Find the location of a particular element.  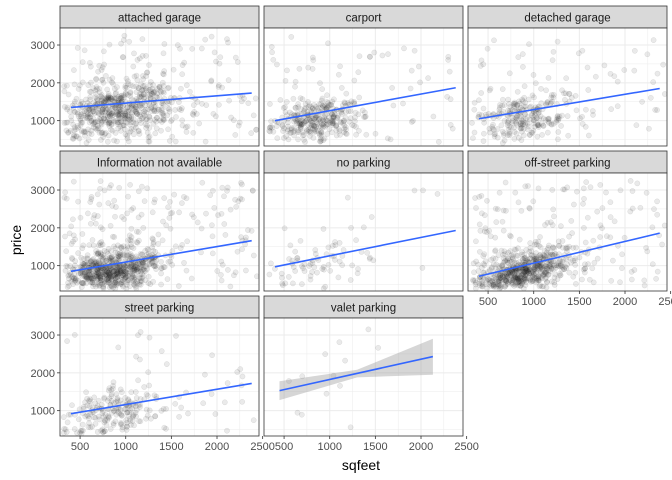

x-tick-label: 1000 is located at coordinates (329, 447).